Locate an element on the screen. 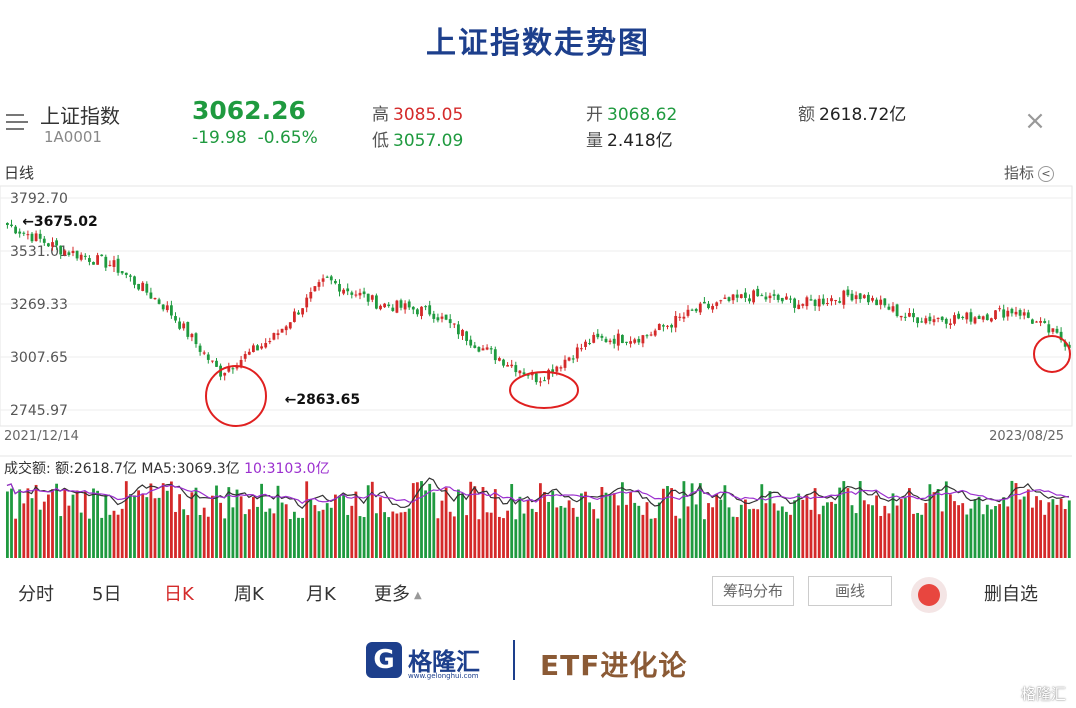 This screenshot has height=708, width=1076. low-stat: 低 3057.09 is located at coordinates (417, 138).